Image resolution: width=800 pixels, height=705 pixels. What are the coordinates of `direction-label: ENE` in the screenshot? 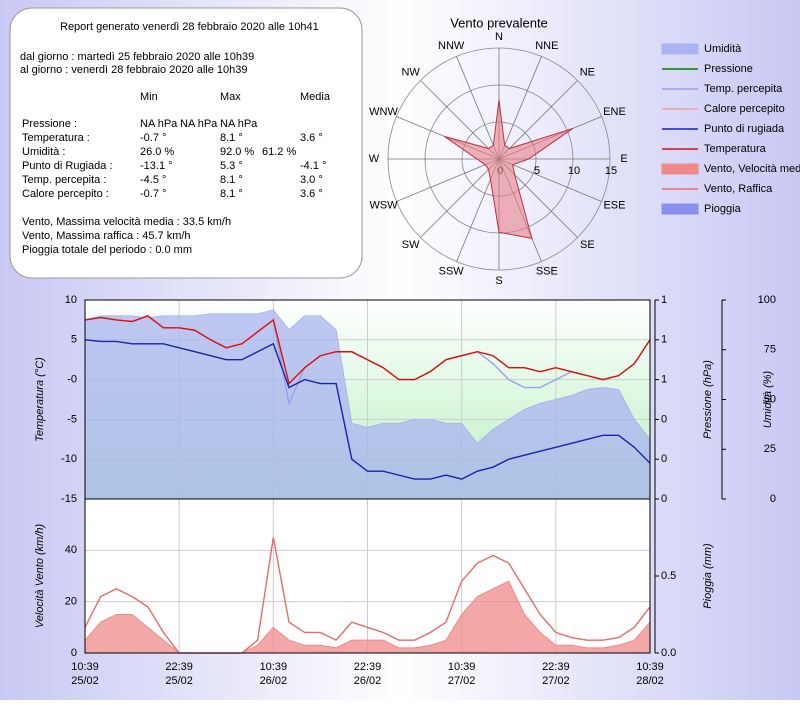 It's located at (614, 112).